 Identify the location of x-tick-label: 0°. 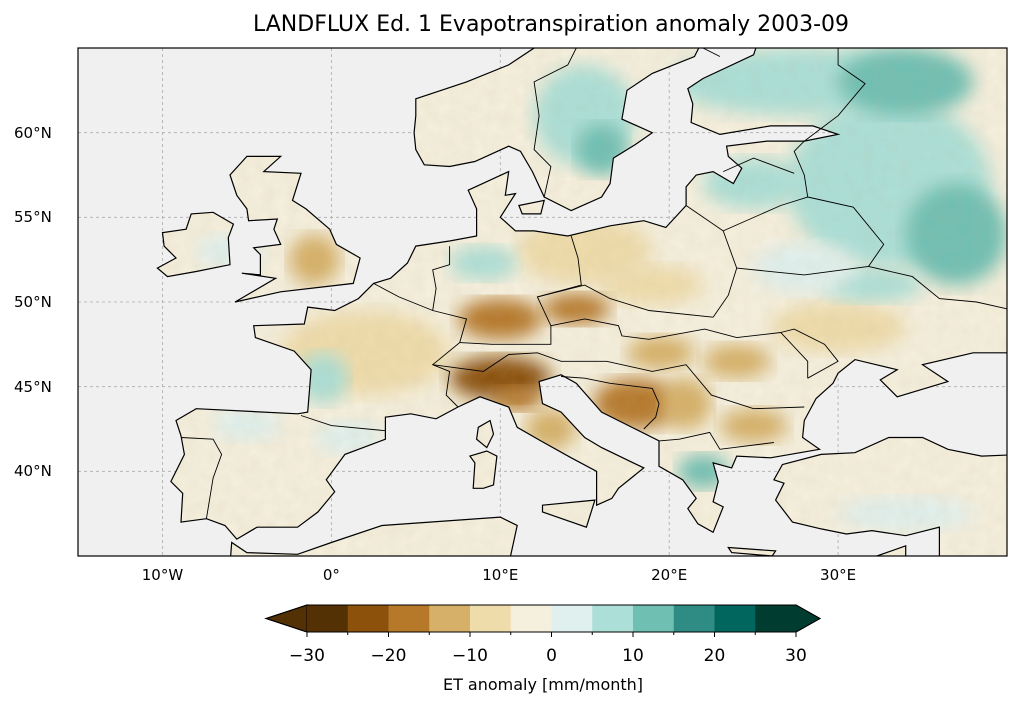
(331, 575).